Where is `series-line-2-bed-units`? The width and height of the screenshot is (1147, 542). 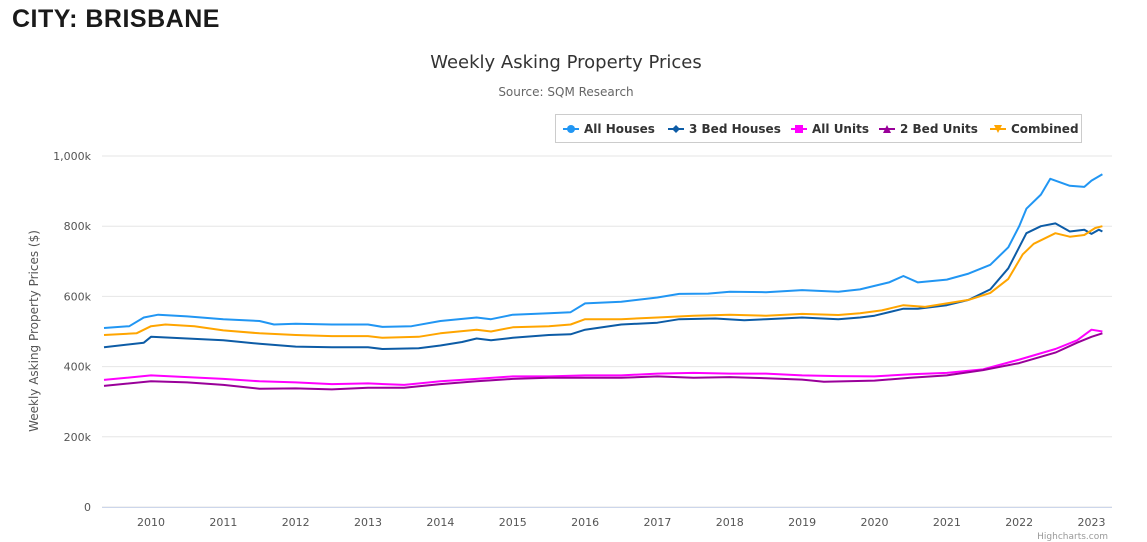 series-line-2-bed-units is located at coordinates (603, 361).